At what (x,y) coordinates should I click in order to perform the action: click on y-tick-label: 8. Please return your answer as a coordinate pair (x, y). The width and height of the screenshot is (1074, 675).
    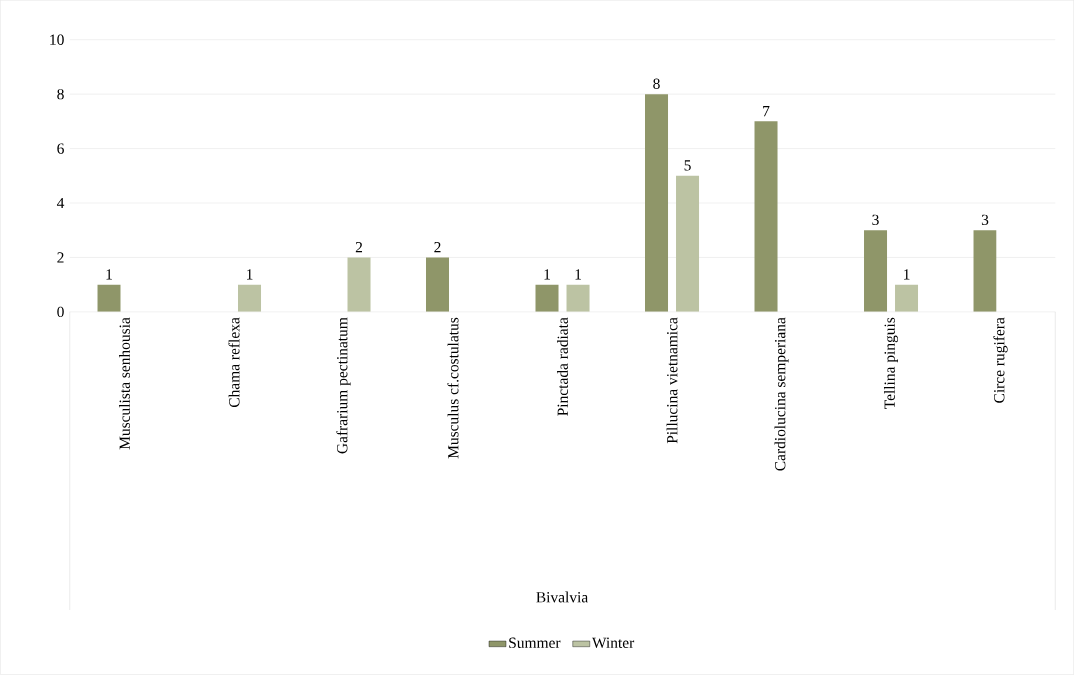
    Looking at the image, I should click on (60, 94).